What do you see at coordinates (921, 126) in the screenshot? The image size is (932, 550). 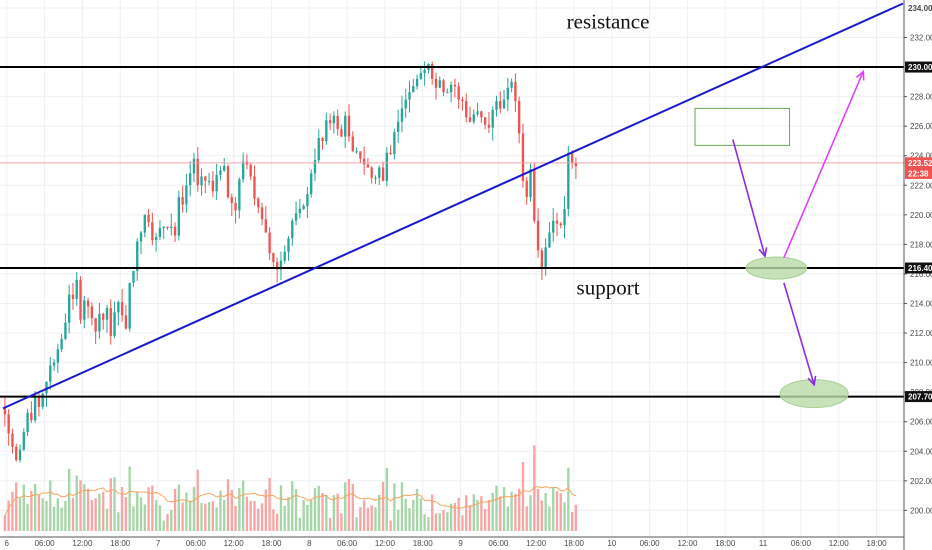 I see `y-tick-label-13: 226.00` at bounding box center [921, 126].